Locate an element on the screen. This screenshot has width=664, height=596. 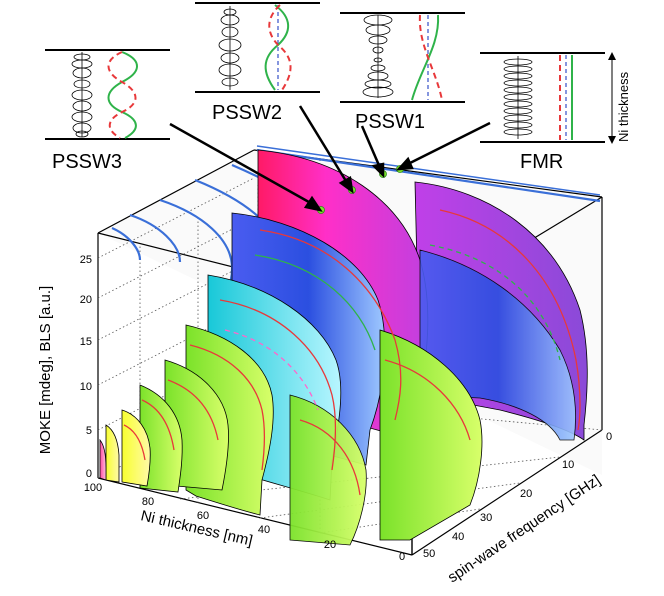
x-tick-20: 20 is located at coordinates (330, 545).